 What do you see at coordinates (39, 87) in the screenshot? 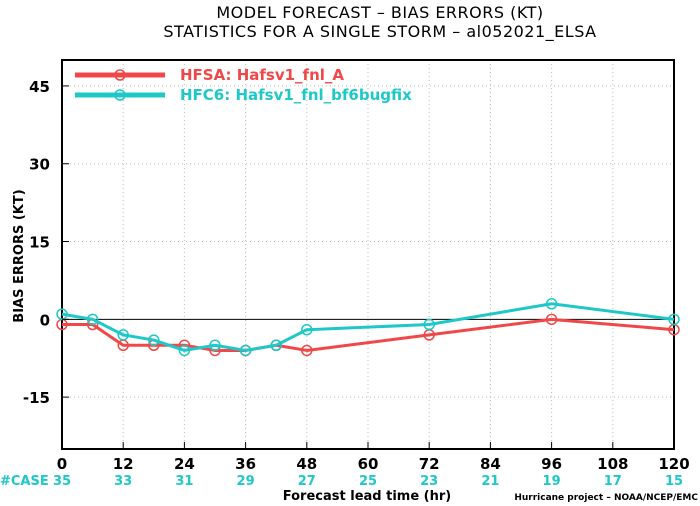
I see `y-tick-label: 45` at bounding box center [39, 87].